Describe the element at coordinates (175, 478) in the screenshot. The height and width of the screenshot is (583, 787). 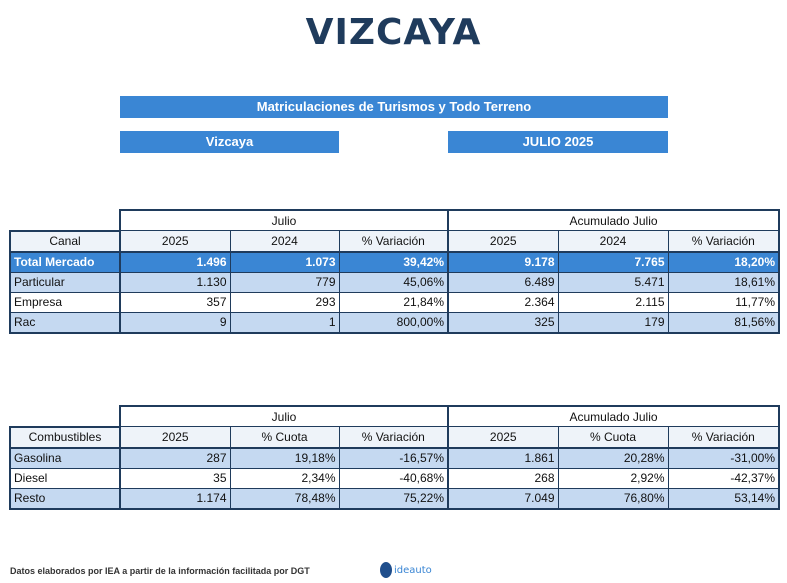
I see `table-cell: 35` at that location.